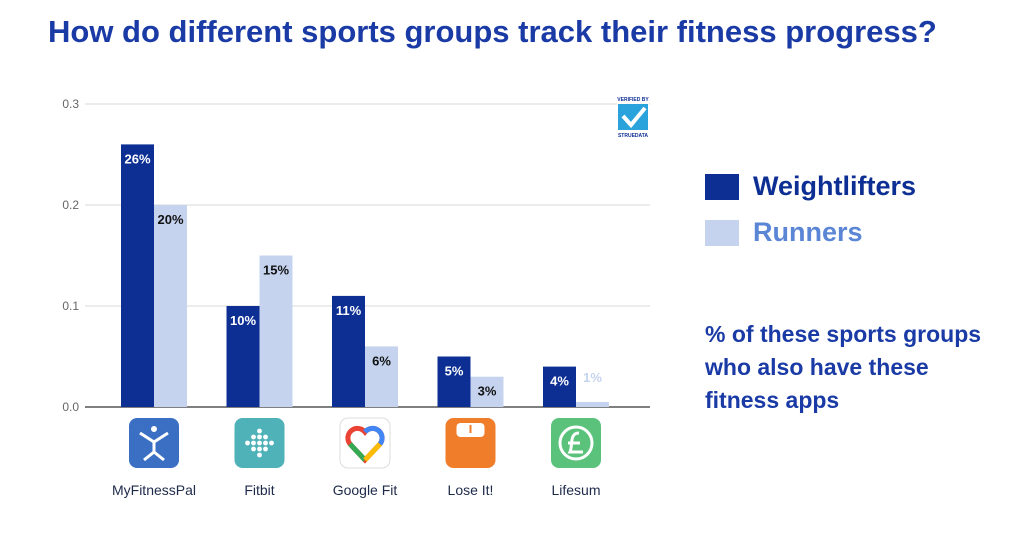  I want to click on legend-item-runners: Runners, so click(784, 232).